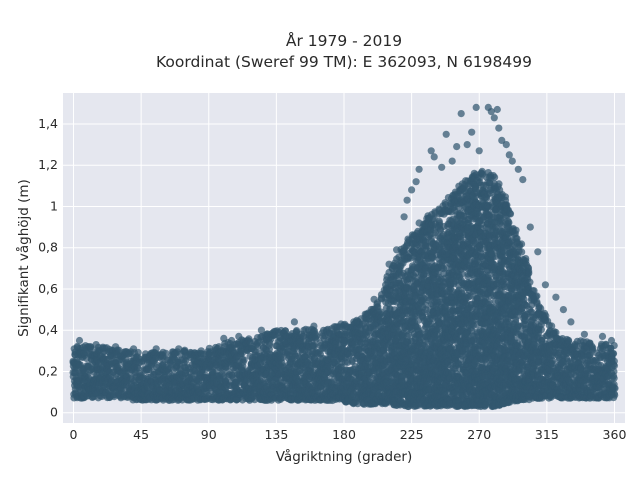 The image size is (640, 480). What do you see at coordinates (344, 40) in the screenshot?
I see `chart-title: År 1979 - 2019` at bounding box center [344, 40].